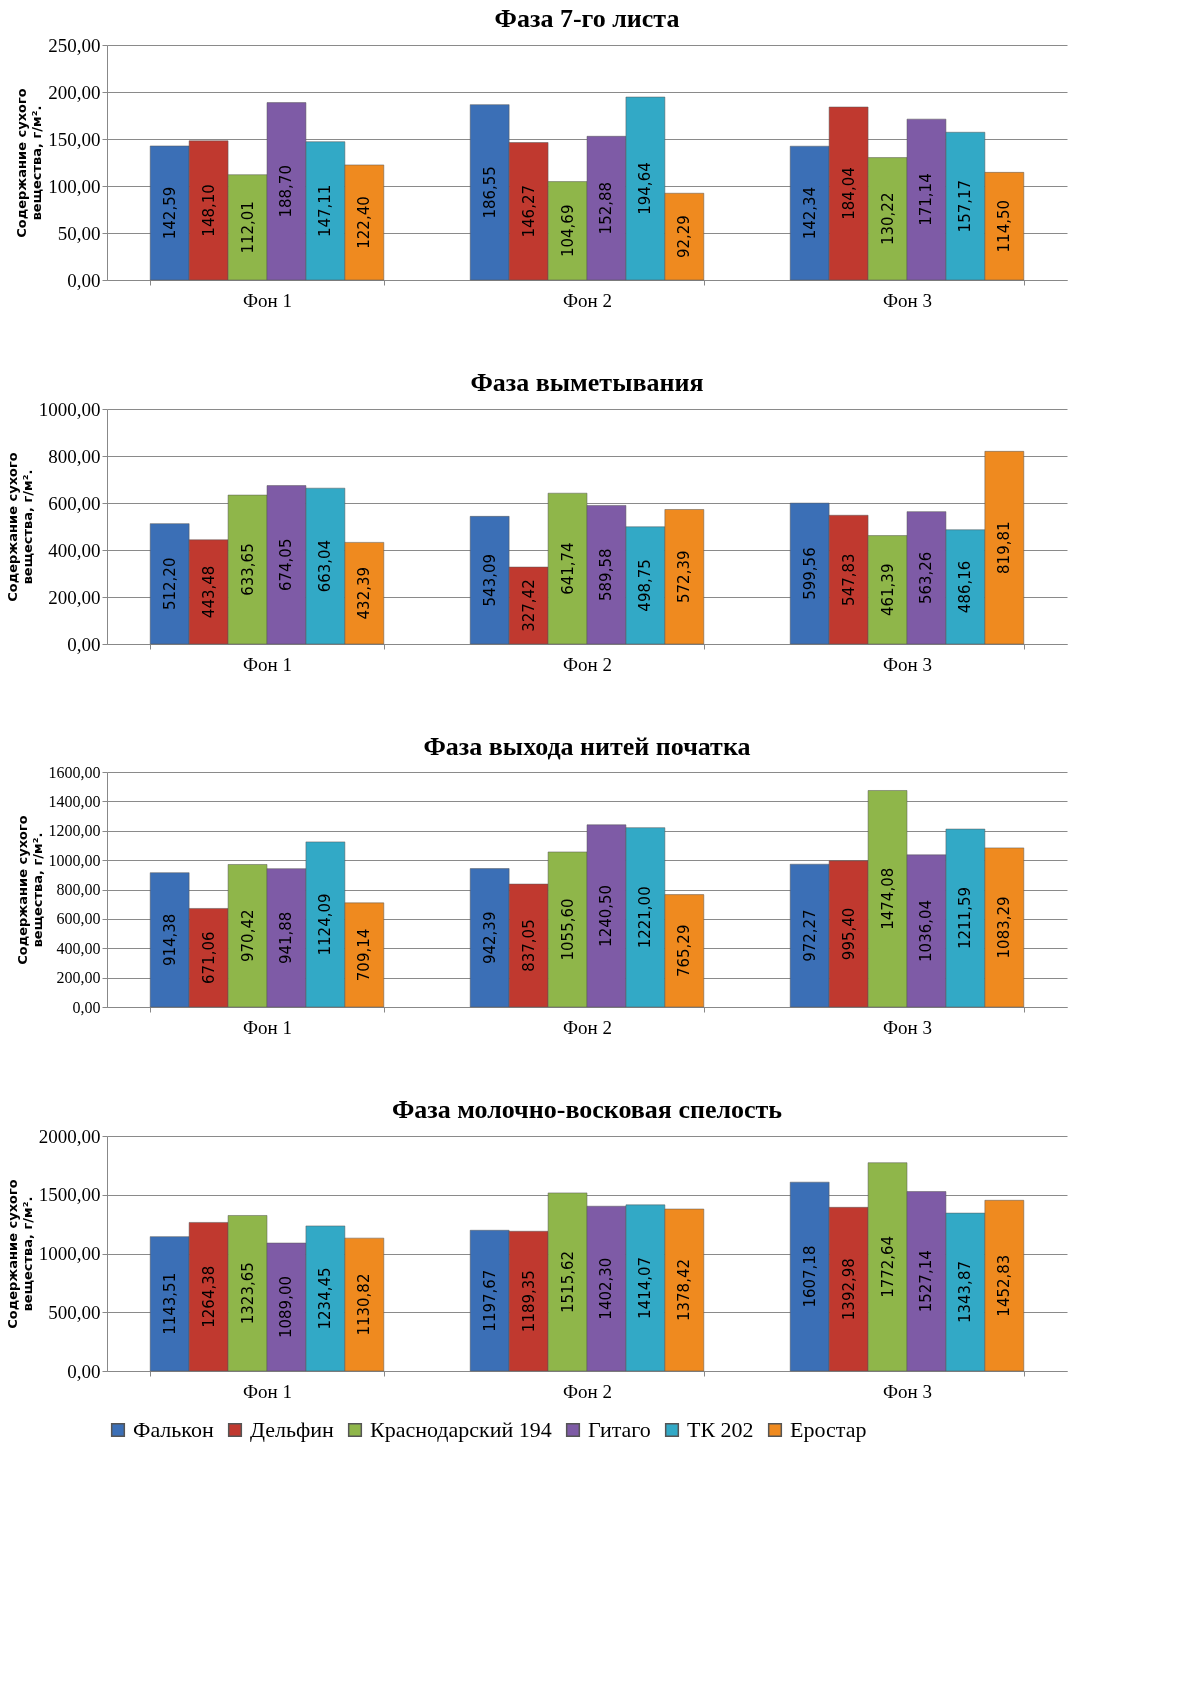 The image size is (1192, 1694). I want to click on data-label: 765,29, so click(684, 951).